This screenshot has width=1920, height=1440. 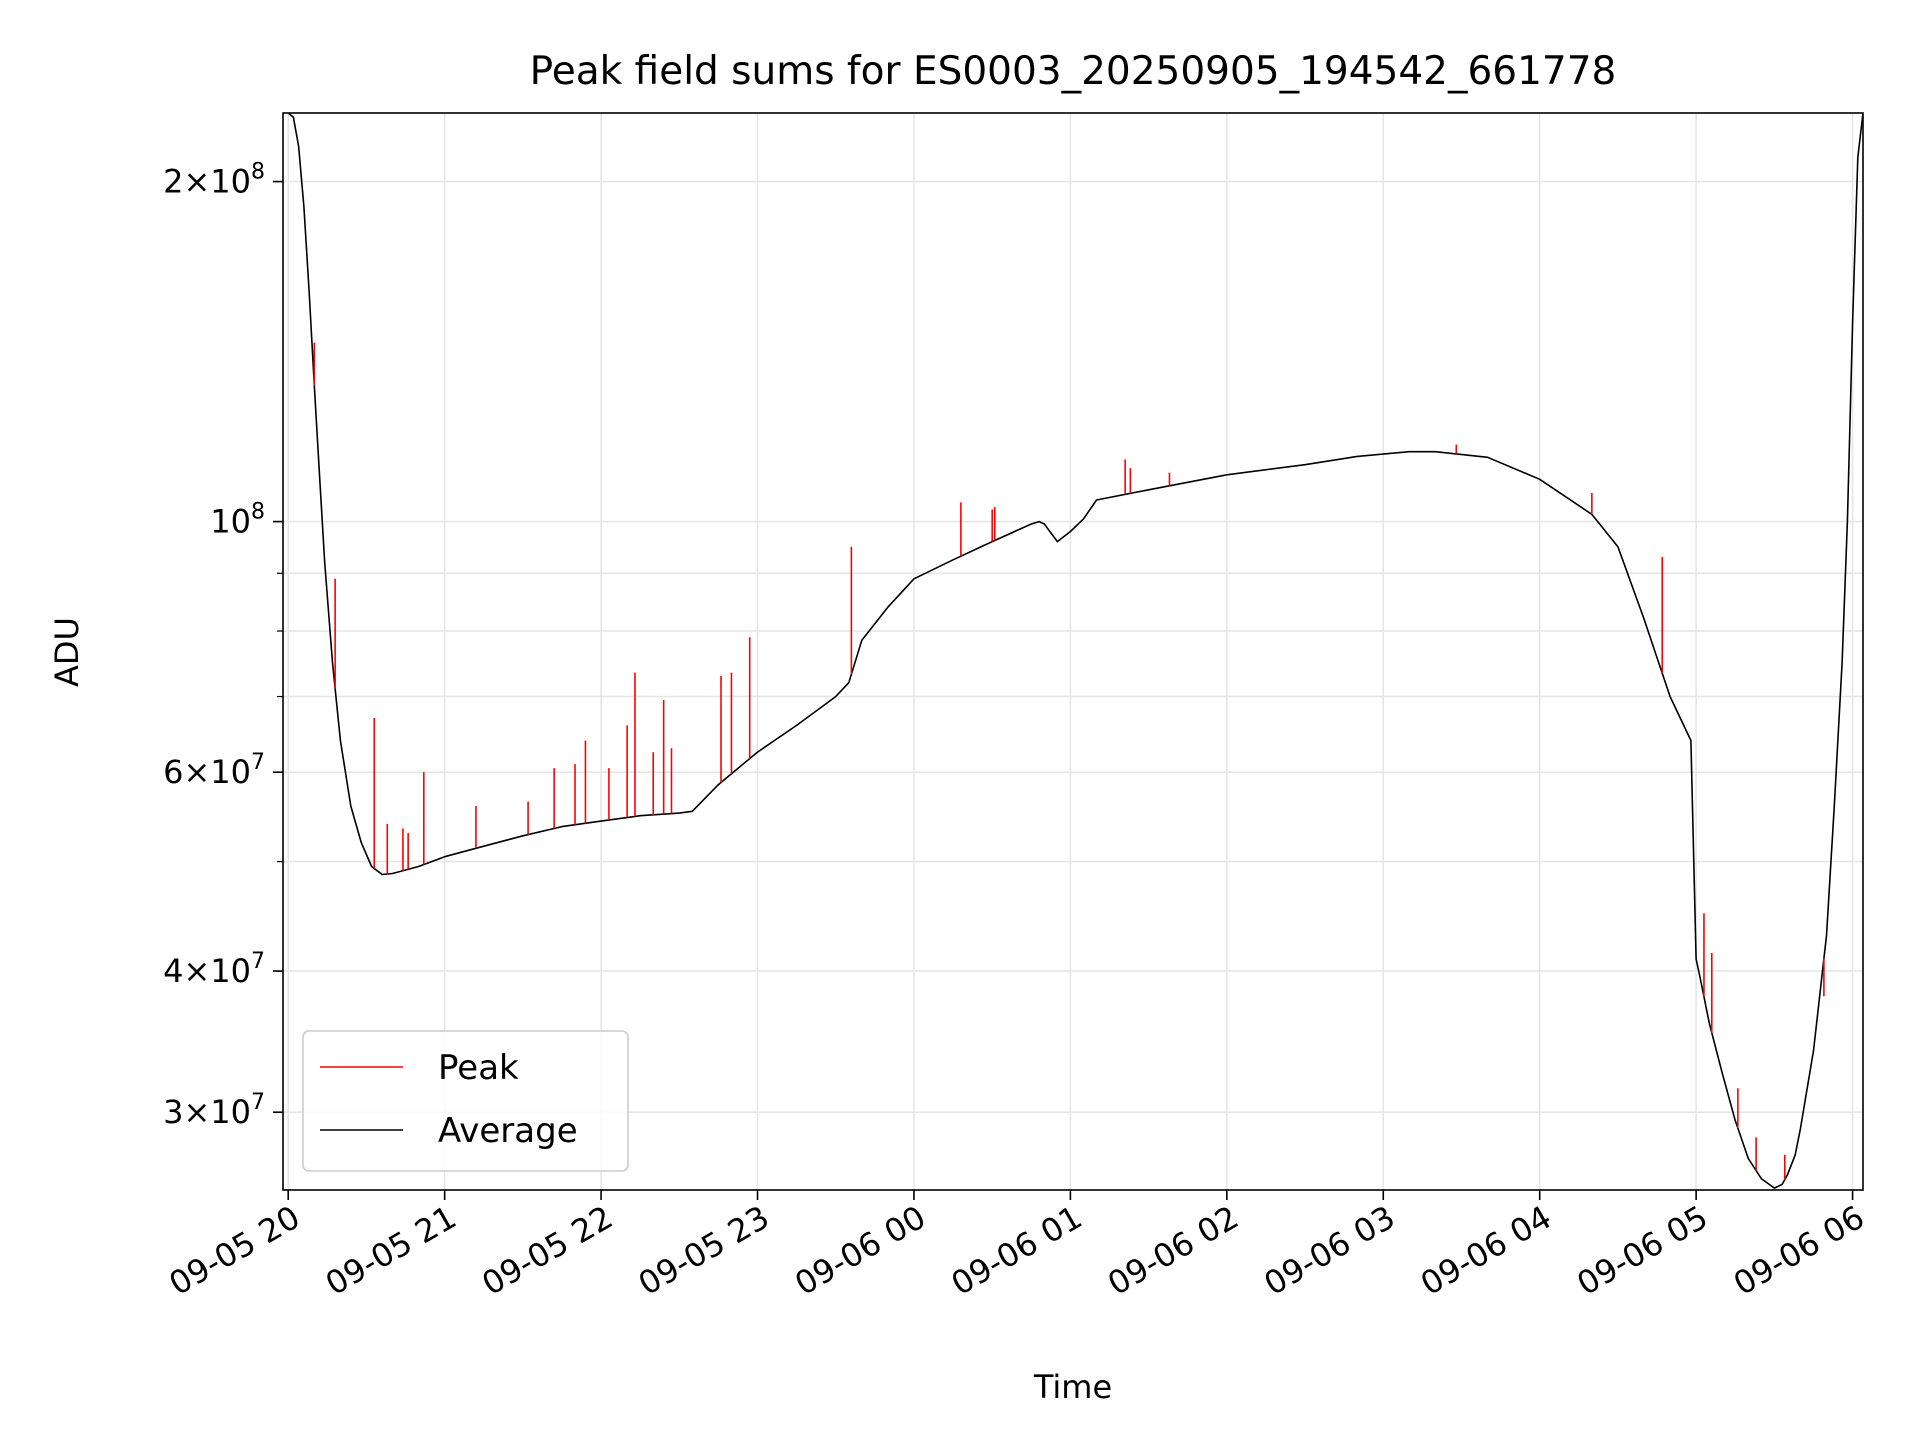 What do you see at coordinates (478, 1068) in the screenshot?
I see `legend-peak-label: Peak` at bounding box center [478, 1068].